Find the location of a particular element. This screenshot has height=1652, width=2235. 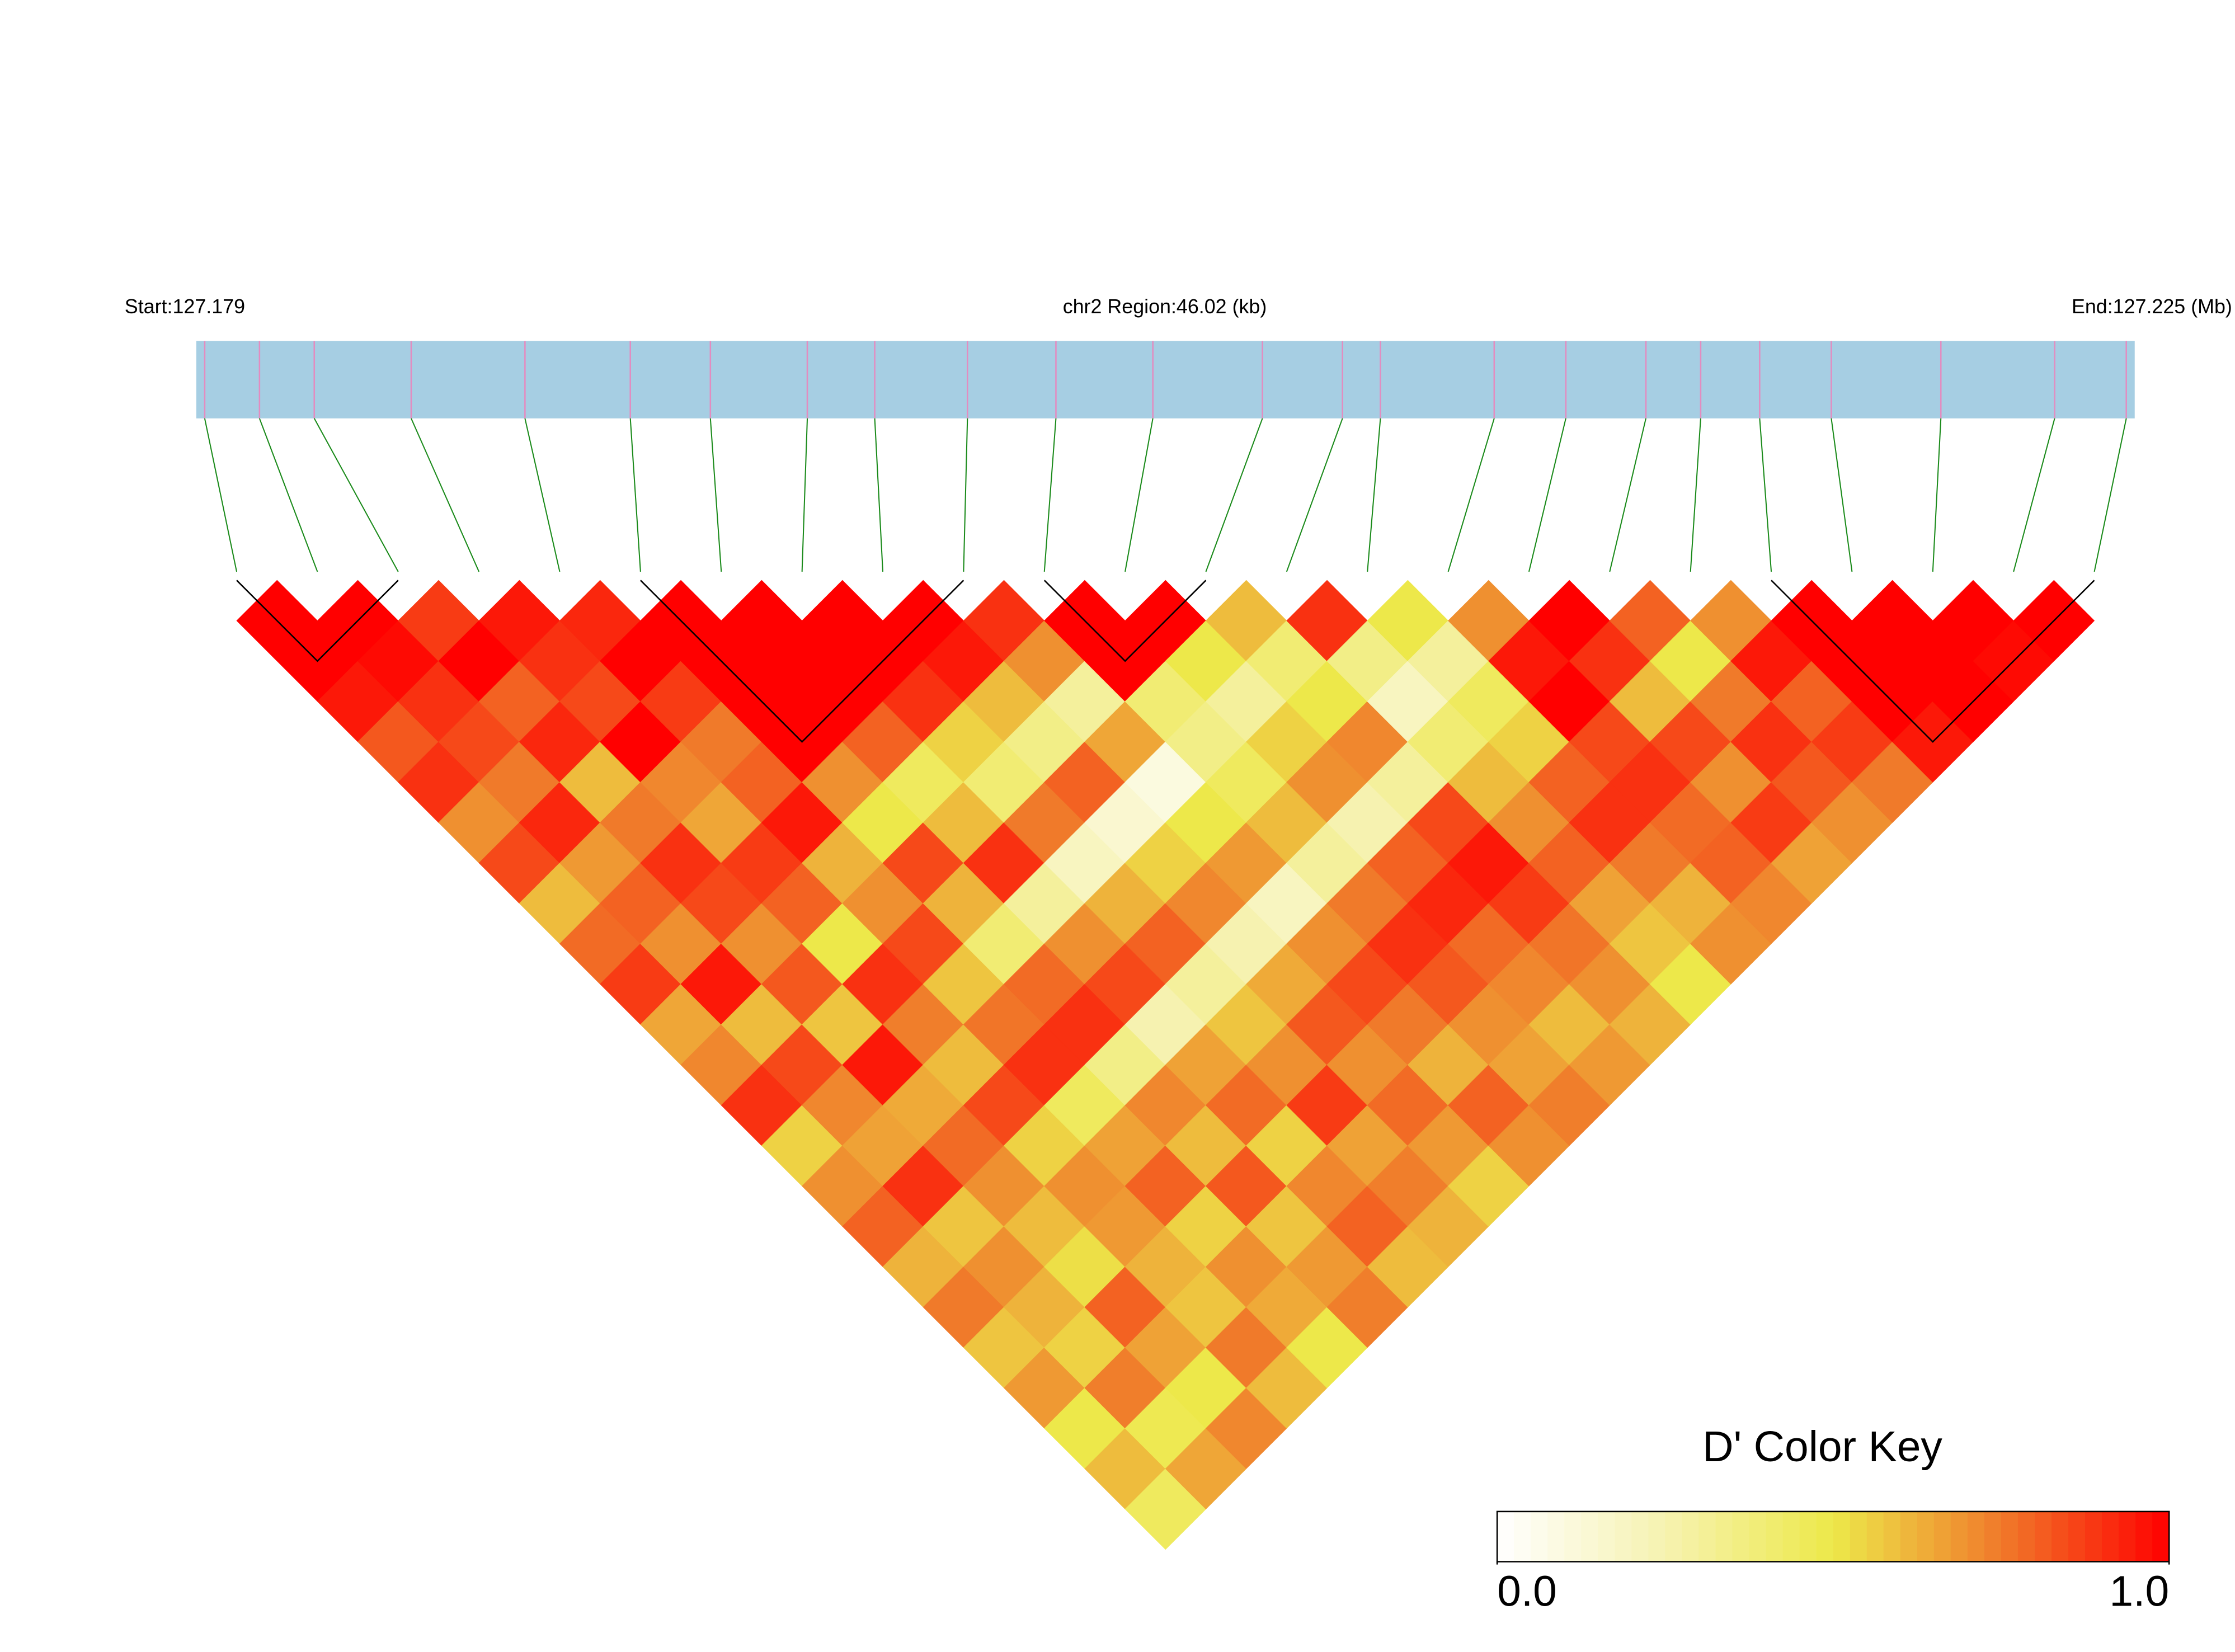

key-tick-label: 0.0 is located at coordinates (1527, 1592).